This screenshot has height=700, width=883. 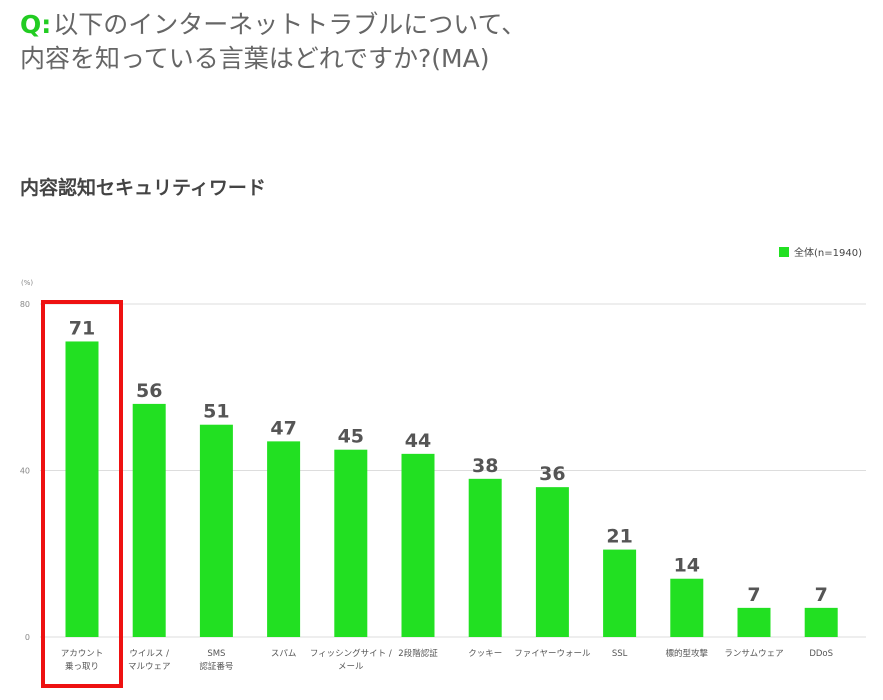 What do you see at coordinates (552, 654) in the screenshot?
I see `x-category-label: ファイヤーウォール` at bounding box center [552, 654].